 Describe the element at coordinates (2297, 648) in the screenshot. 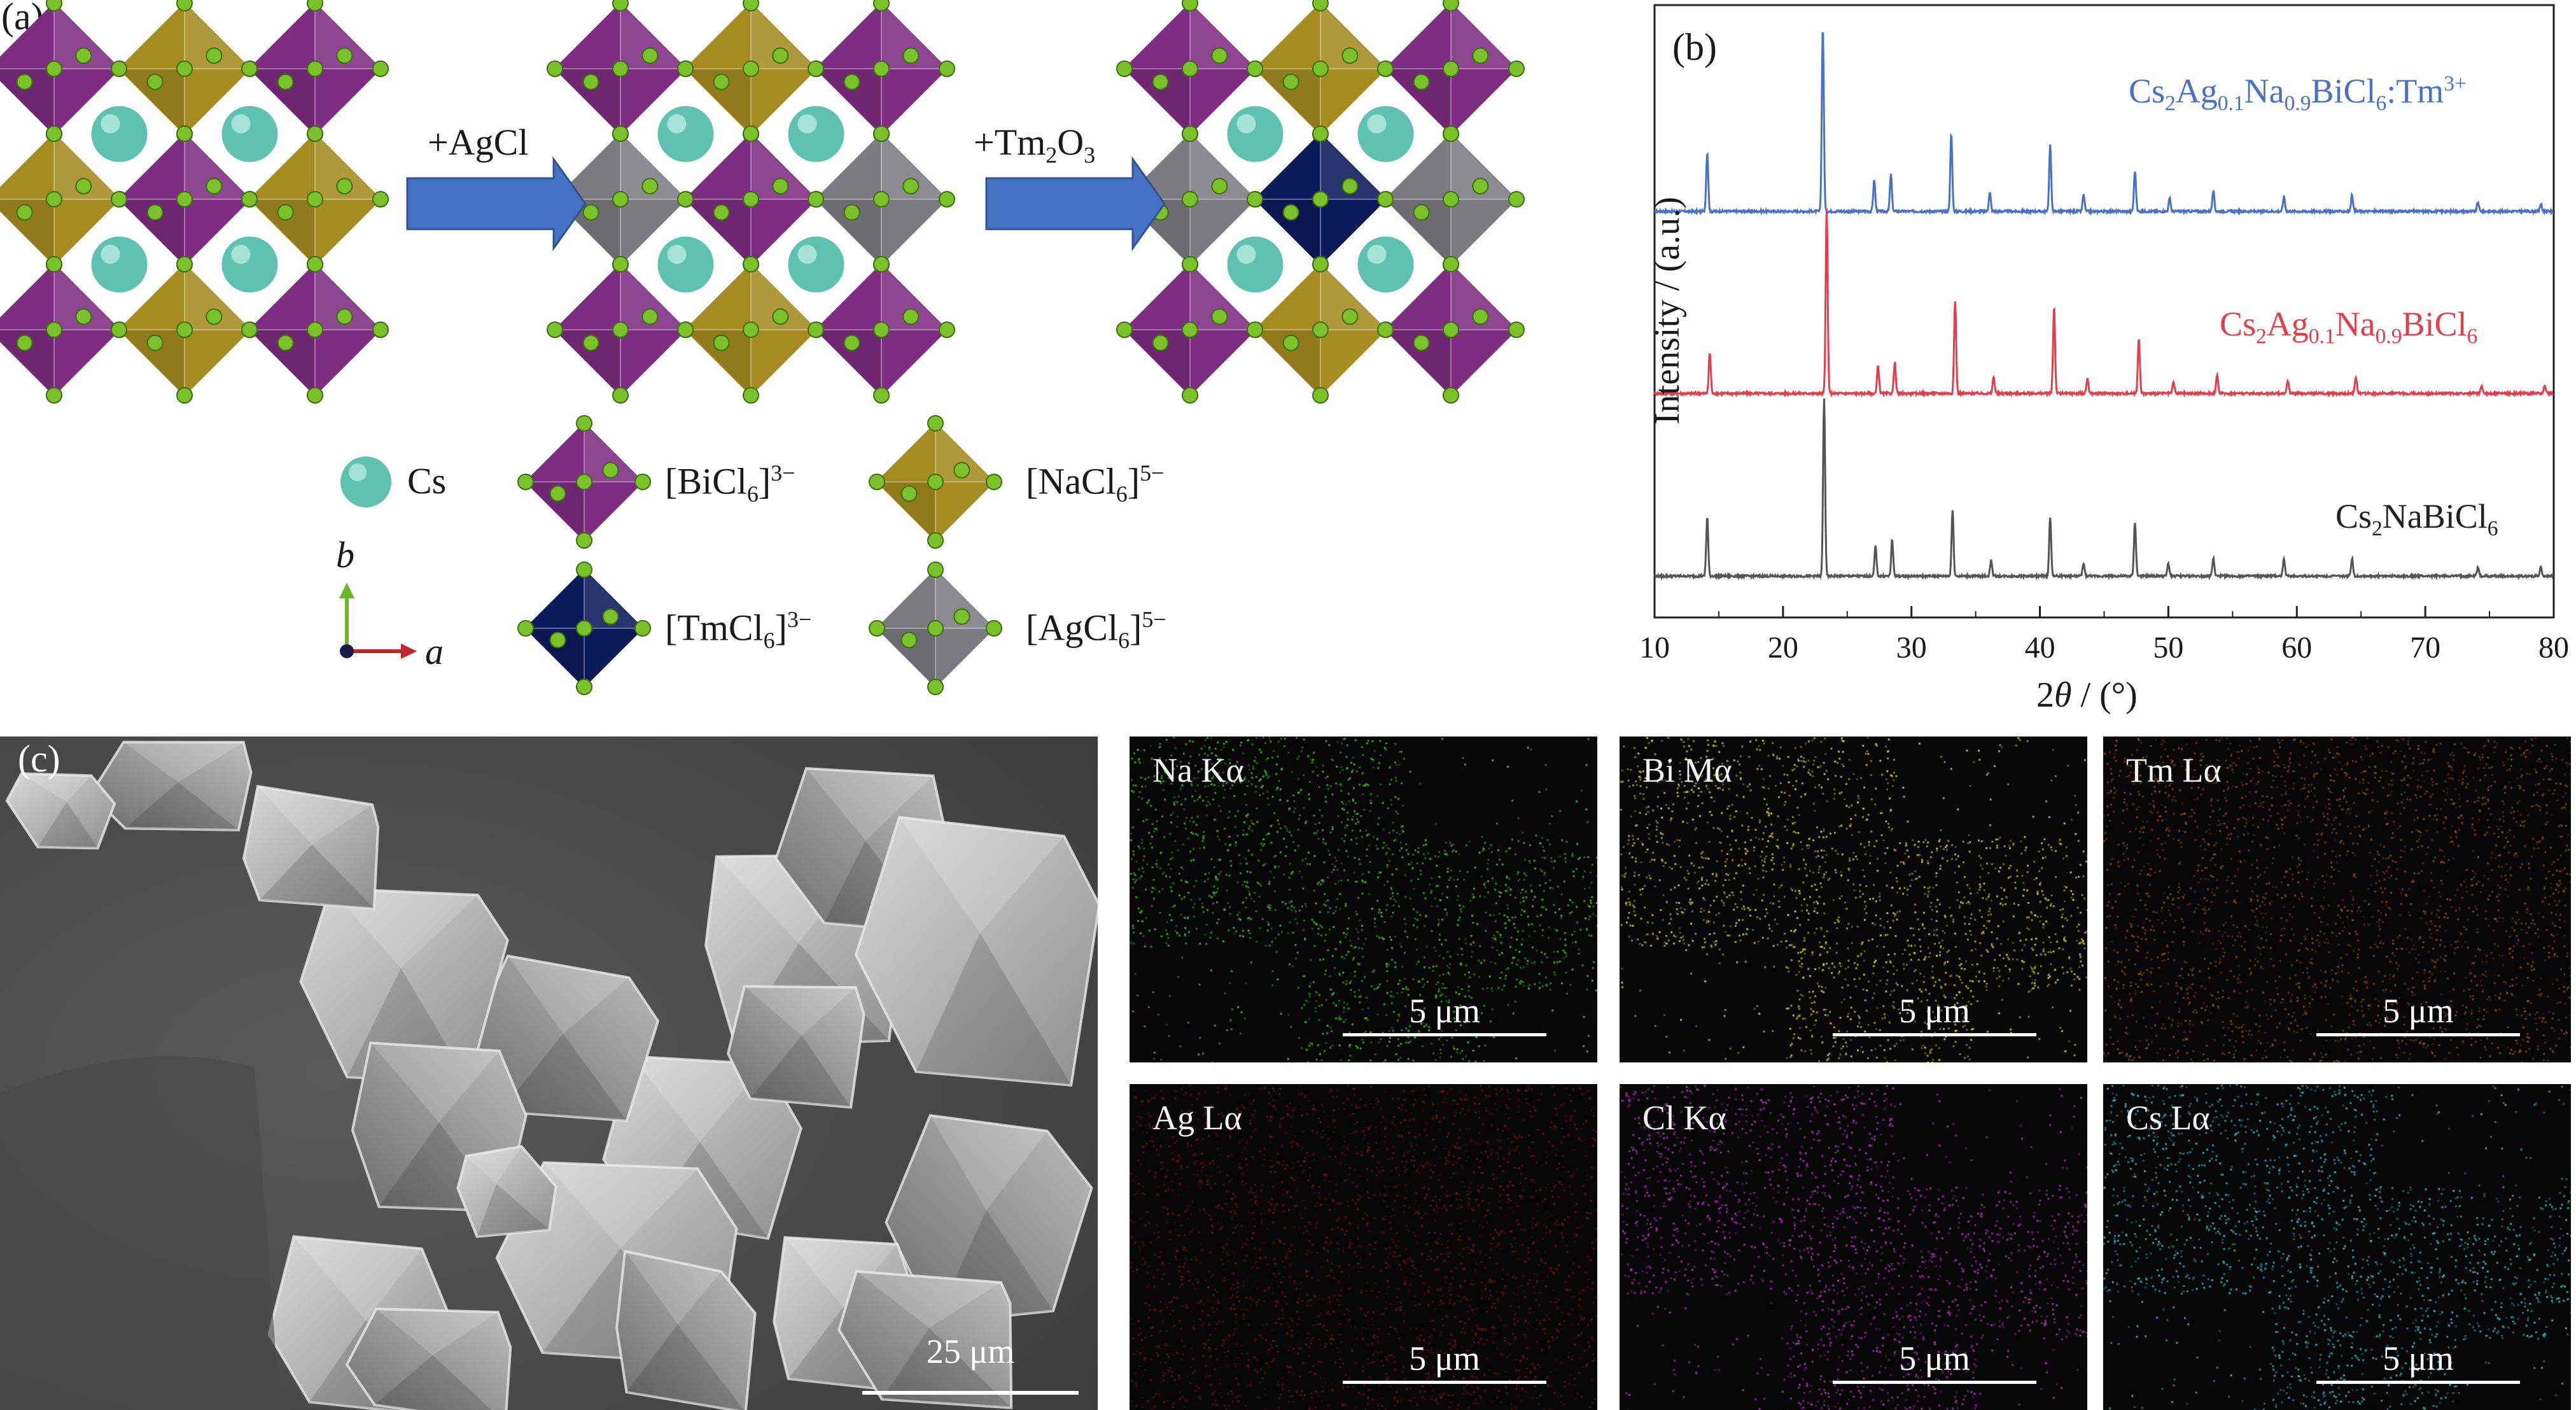

I see `x-tick-label: 60` at that location.